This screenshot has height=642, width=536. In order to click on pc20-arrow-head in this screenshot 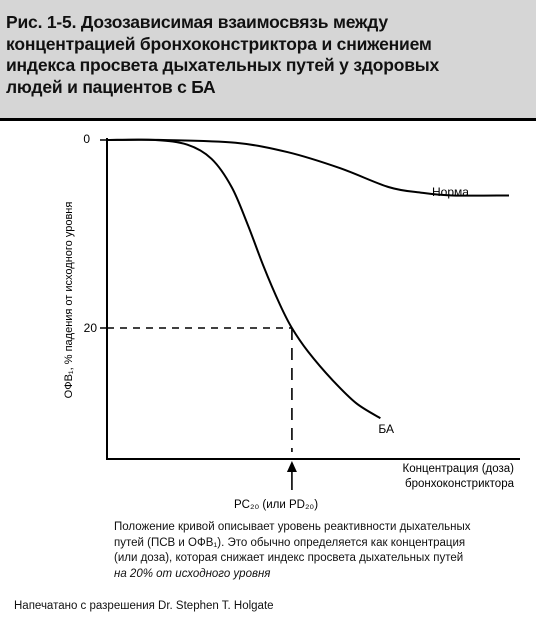, I will do `click(291, 466)`.